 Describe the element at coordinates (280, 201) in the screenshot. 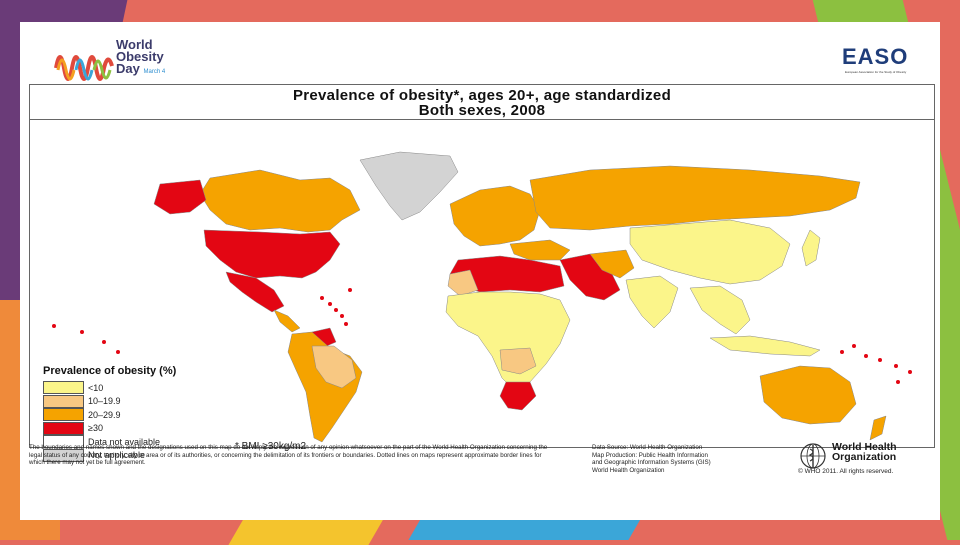

I see `region-canada` at that location.